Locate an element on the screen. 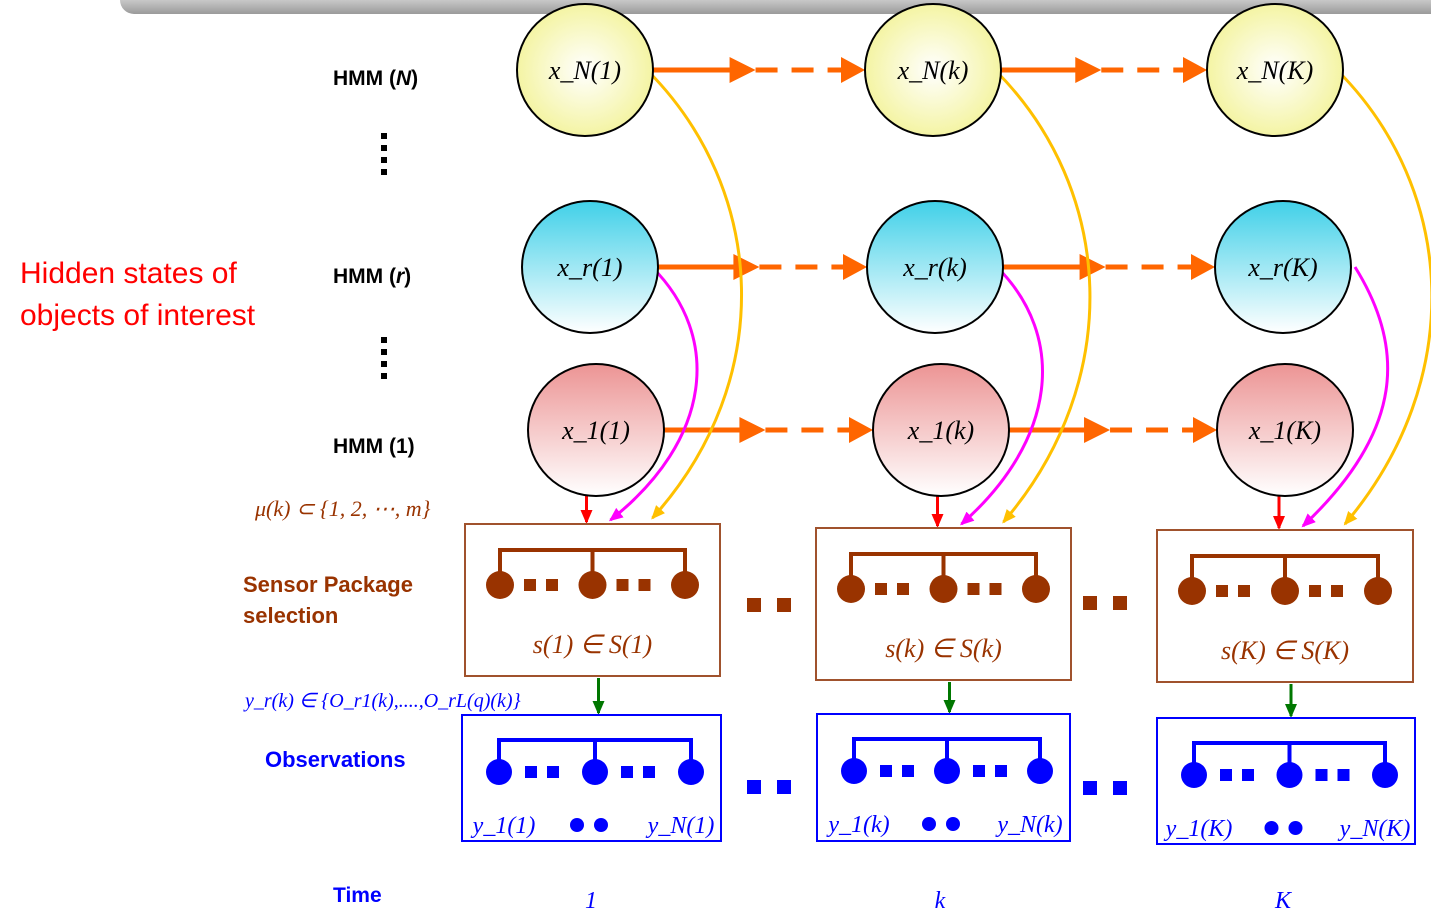  state-node-label: x_N(K) is located at coordinates (1275, 70).